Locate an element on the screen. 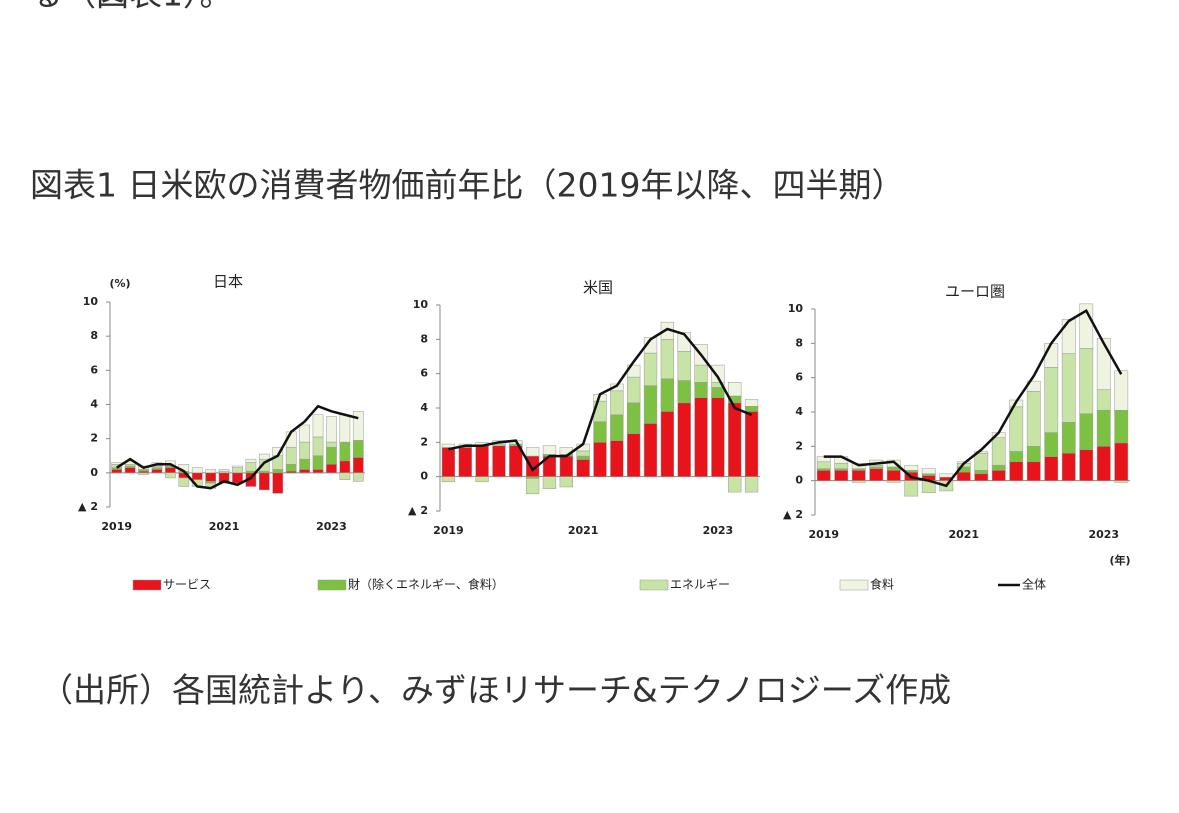 The height and width of the screenshot is (813, 1179). x-tick-label: 2023 is located at coordinates (718, 530).